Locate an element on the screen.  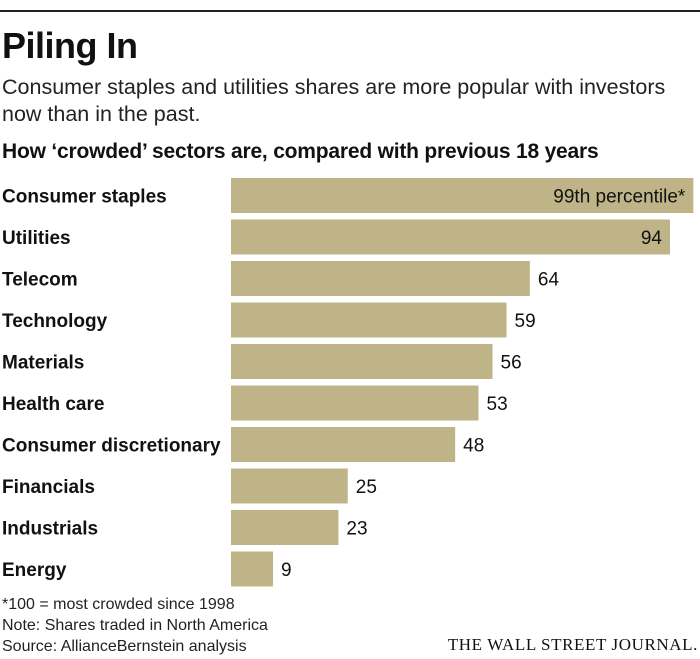
publisher-credit: THE WALL STREET JOURNAL. is located at coordinates (572, 644).